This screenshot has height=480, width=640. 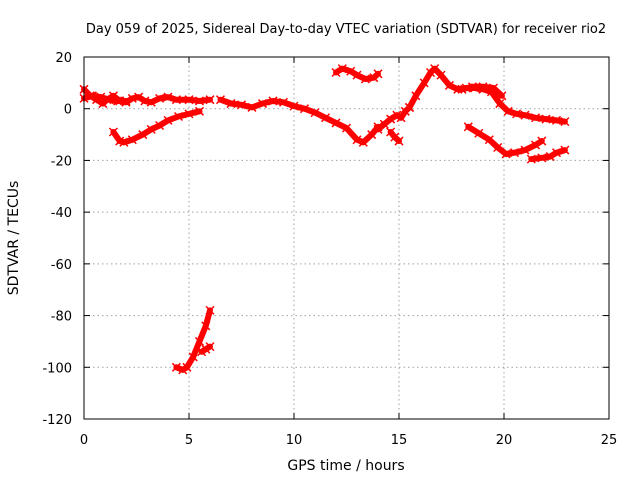 I want to click on x-tick-label: 10, so click(x=294, y=440).